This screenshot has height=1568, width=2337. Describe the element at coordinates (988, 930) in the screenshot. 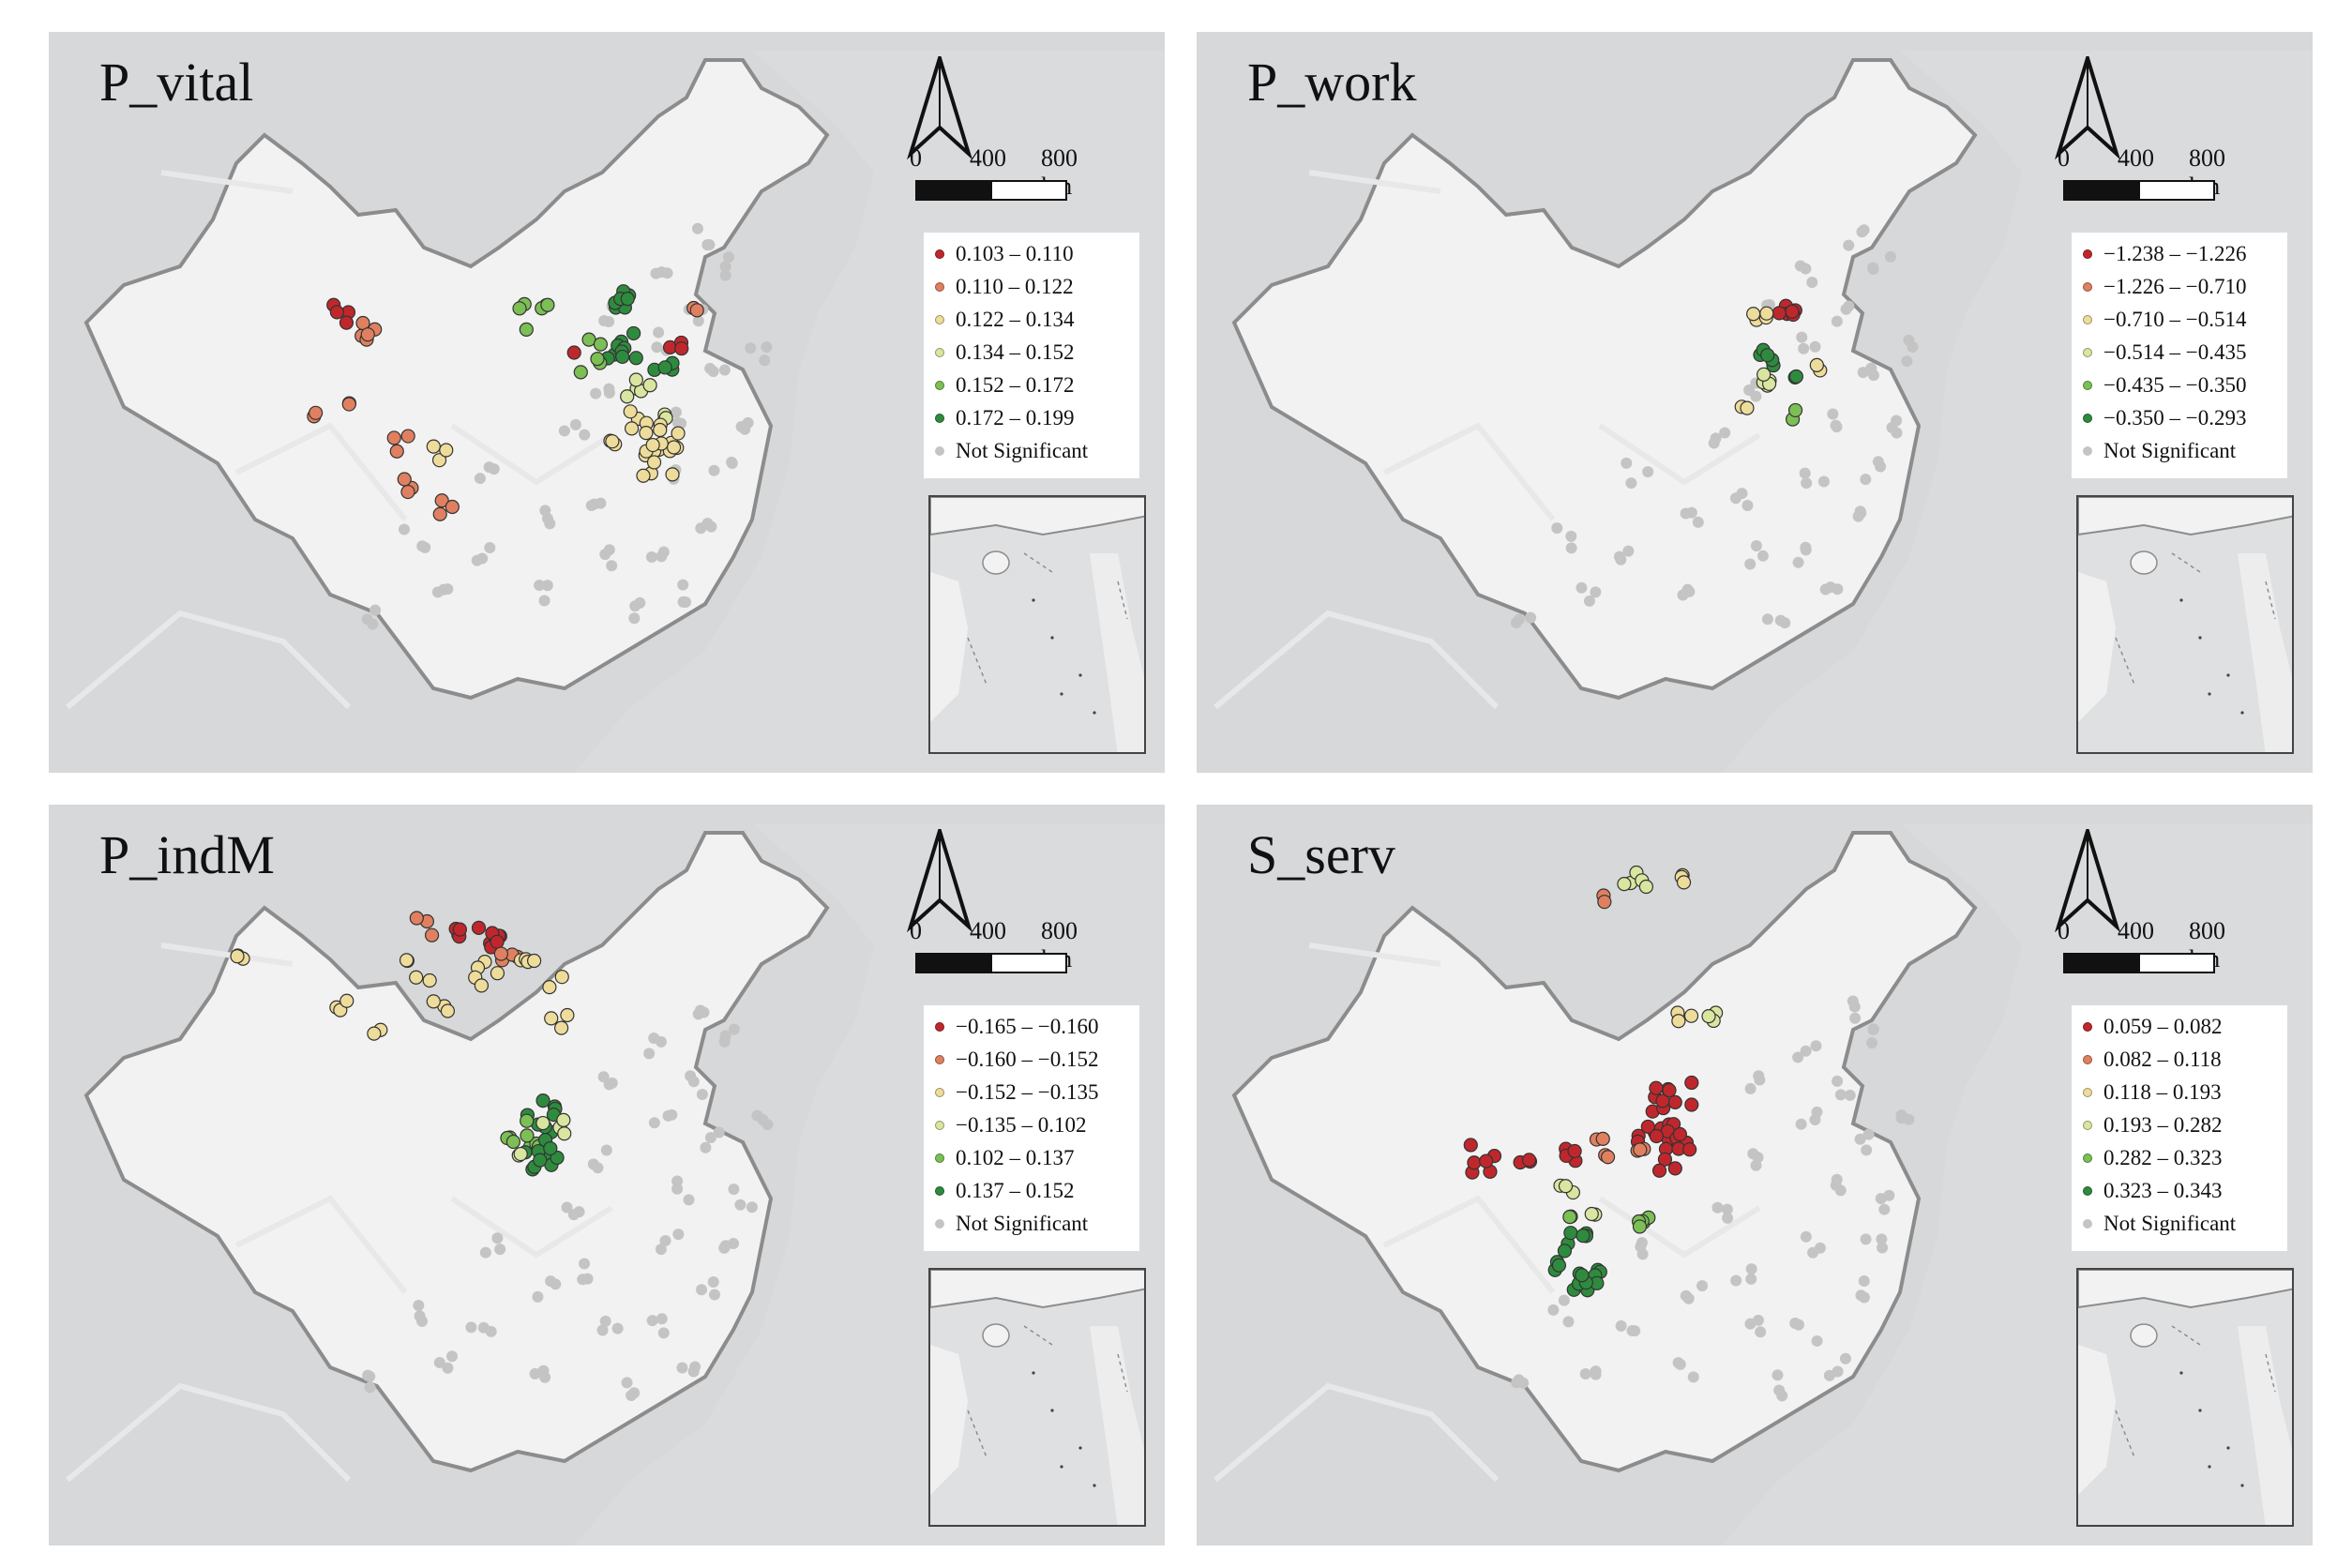

I see `scale-label-400: 400` at that location.